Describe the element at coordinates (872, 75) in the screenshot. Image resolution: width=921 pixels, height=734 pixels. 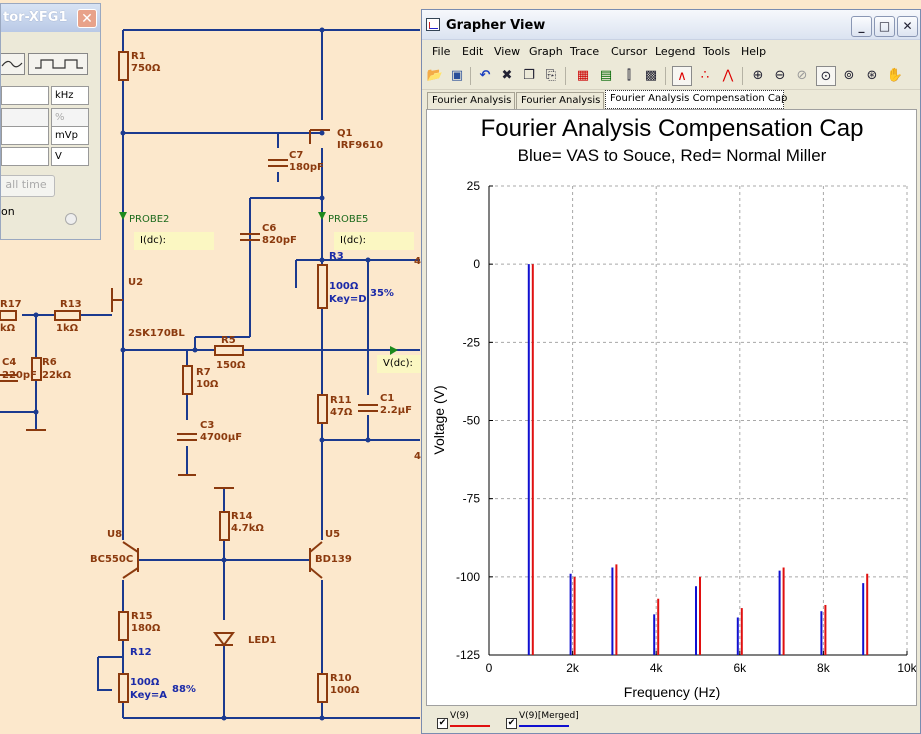
I see `zoom-y-icon: ⊛` at that location.